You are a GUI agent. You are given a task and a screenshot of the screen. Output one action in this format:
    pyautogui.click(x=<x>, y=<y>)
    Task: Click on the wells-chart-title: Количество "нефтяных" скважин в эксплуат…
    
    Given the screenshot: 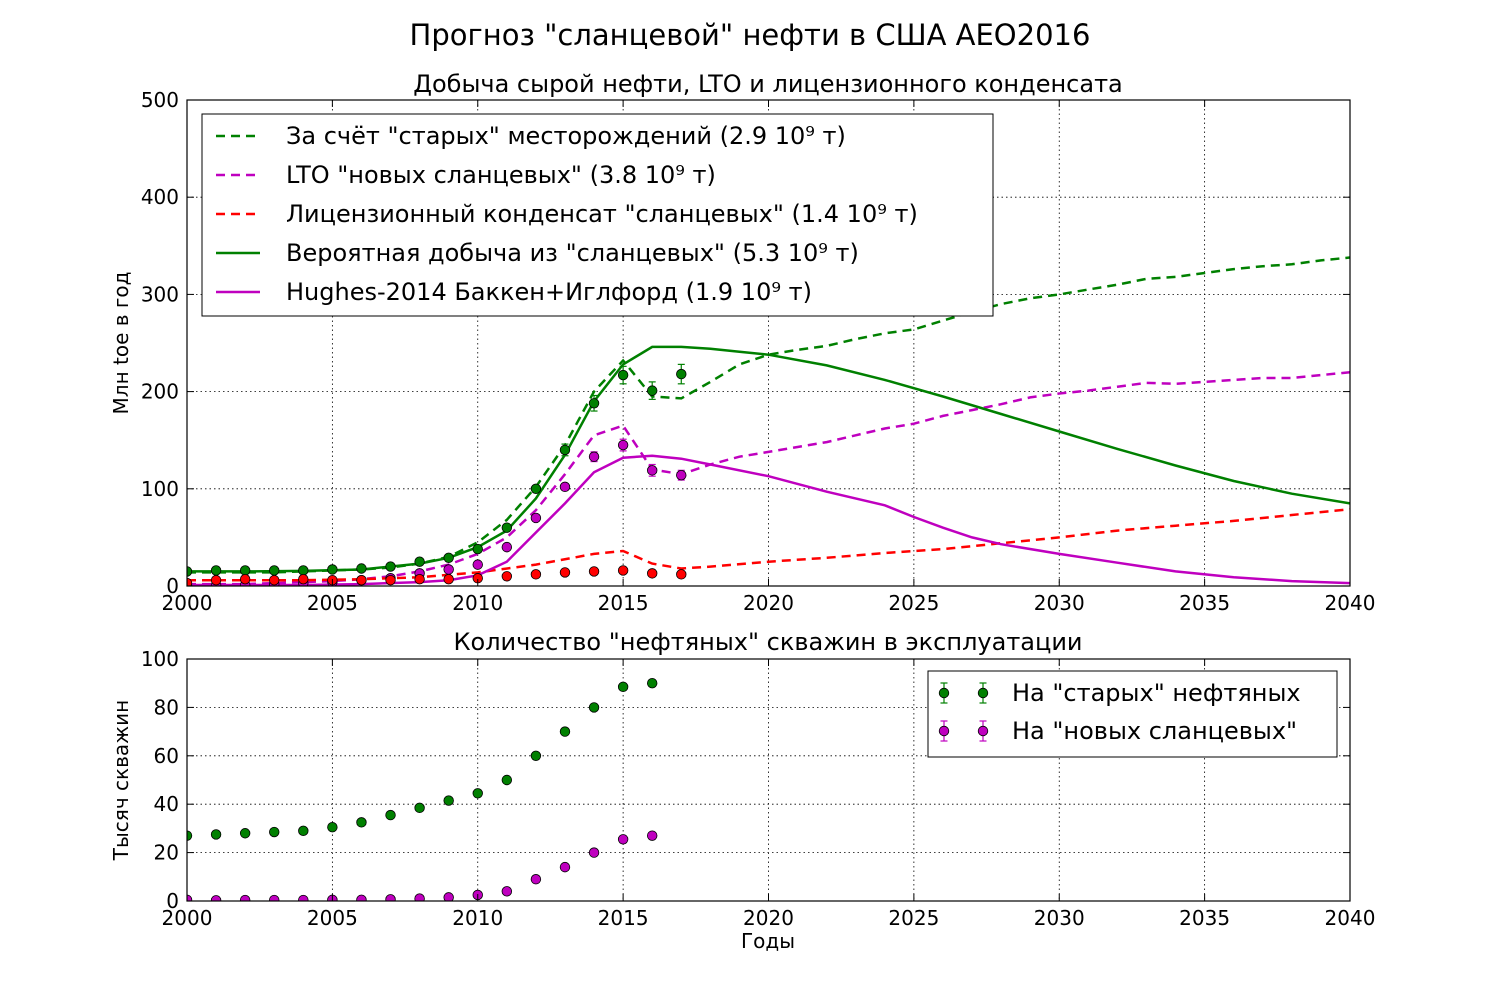 What is the action you would take?
    pyautogui.click(x=767, y=642)
    